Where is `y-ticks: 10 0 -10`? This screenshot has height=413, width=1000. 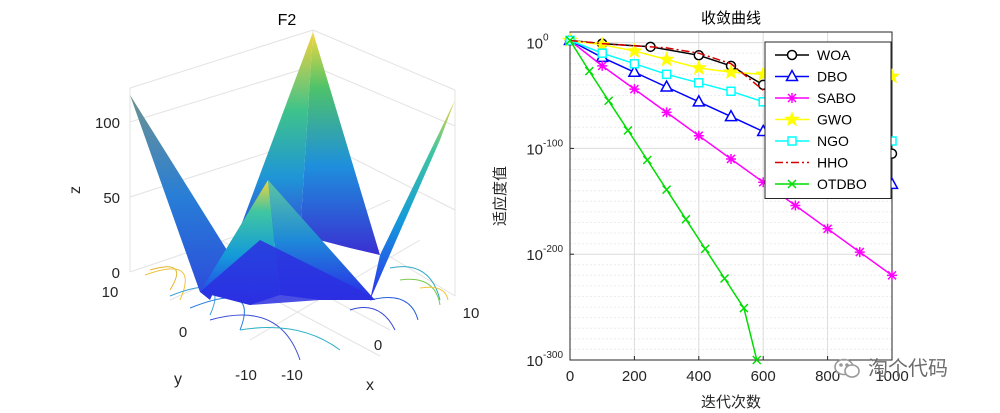 y-ticks: 10 0 -10 is located at coordinates (179, 334).